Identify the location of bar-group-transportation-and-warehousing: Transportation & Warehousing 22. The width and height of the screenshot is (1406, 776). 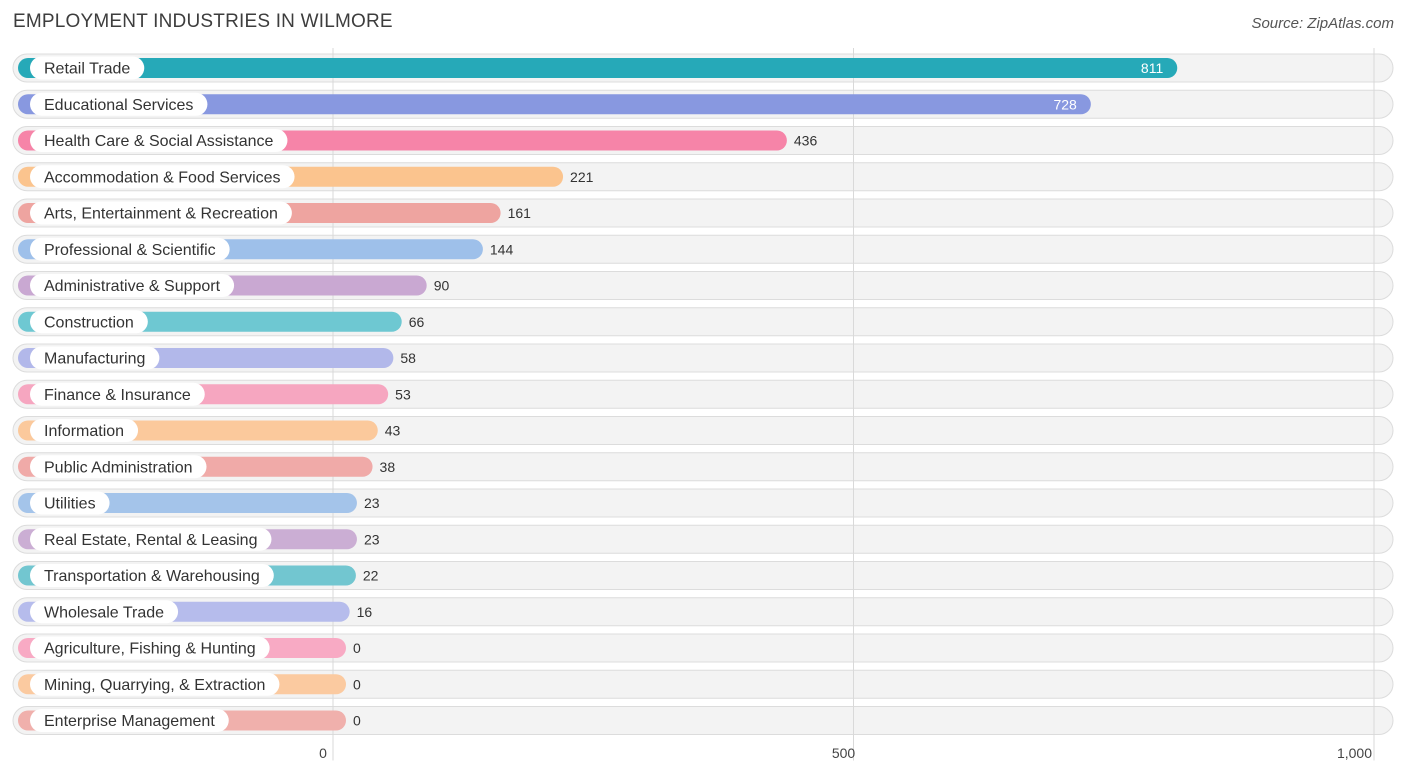
(198, 575).